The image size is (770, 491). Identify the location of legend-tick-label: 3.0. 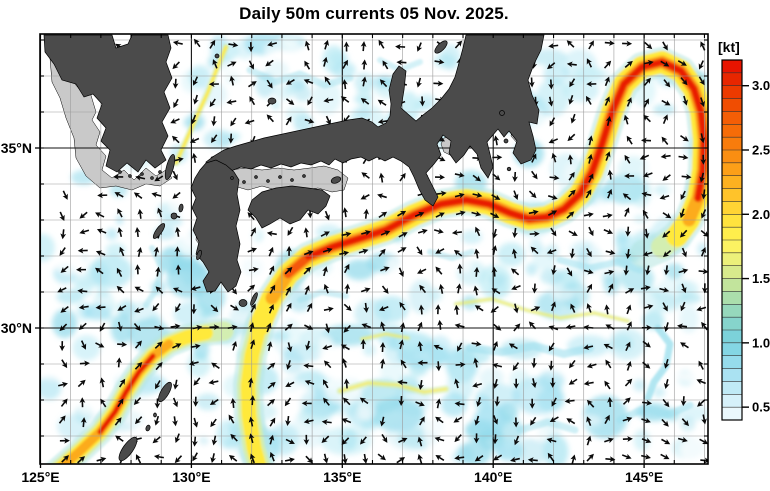
(761, 85).